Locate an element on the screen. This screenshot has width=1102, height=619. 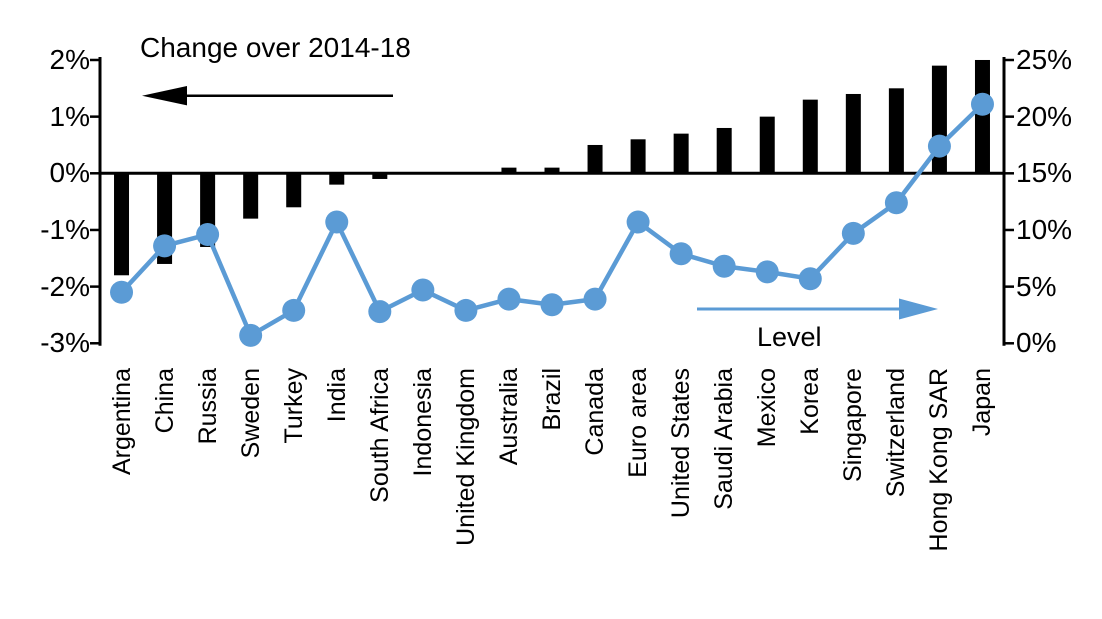
right-axis-tick-label: 15% is located at coordinates (1044, 173).